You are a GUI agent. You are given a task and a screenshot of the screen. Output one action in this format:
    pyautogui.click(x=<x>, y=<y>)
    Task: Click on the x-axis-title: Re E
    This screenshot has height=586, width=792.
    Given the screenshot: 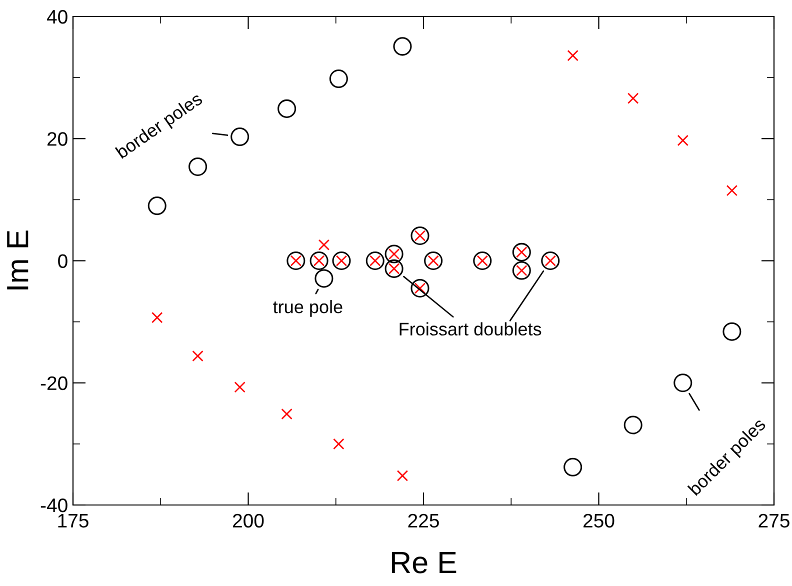 What is the action you would take?
    pyautogui.click(x=424, y=563)
    